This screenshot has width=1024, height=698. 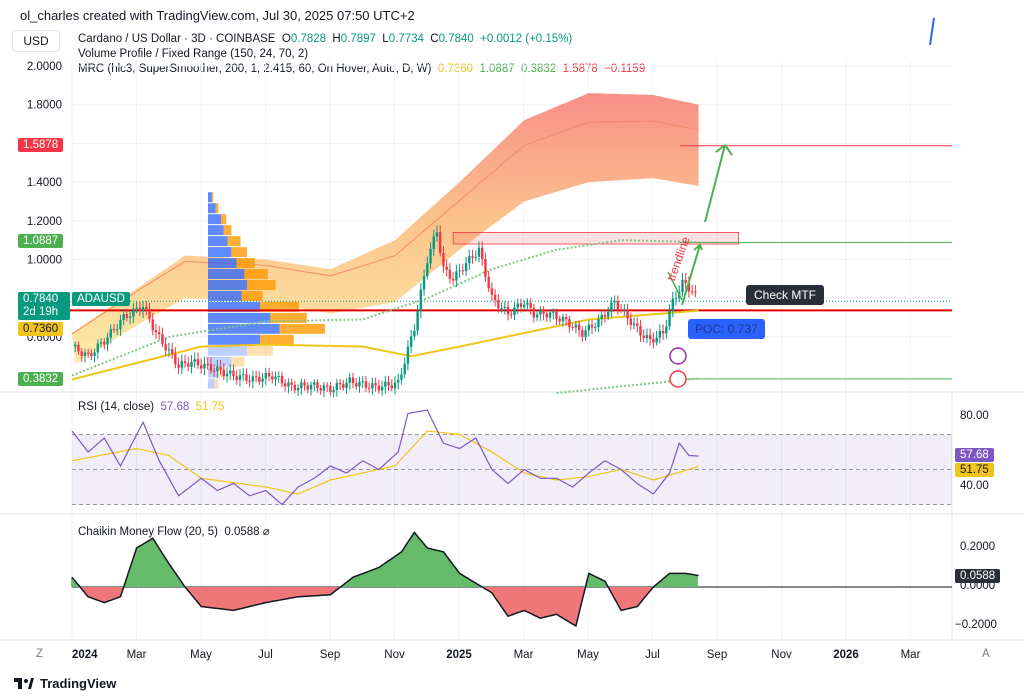 What do you see at coordinates (384, 559) in the screenshot?
I see `cmf-positive-area` at bounding box center [384, 559].